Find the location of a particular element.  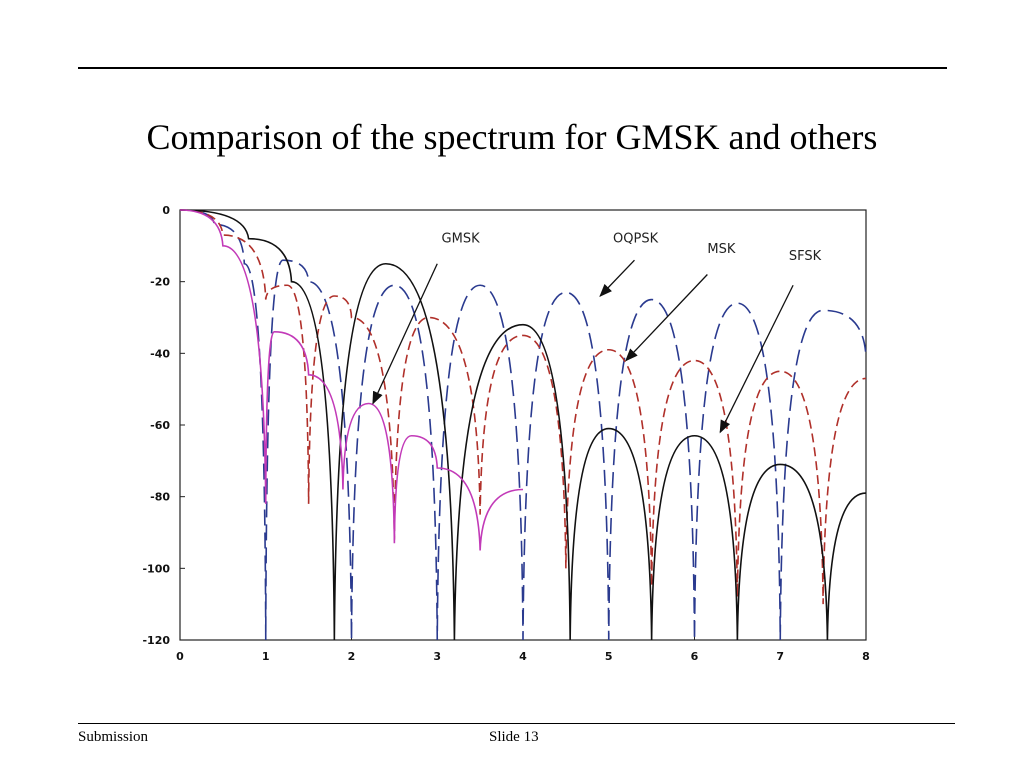

y-tick-label: -40 is located at coordinates (160, 353).